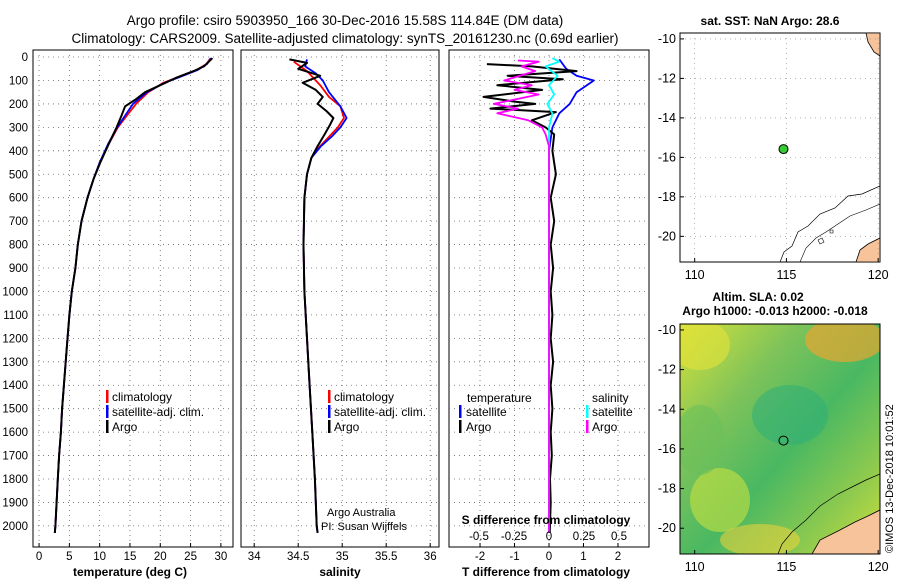  I want to click on temperature-xticks: 0 5 10 15 20 25 30, so click(131, 553).